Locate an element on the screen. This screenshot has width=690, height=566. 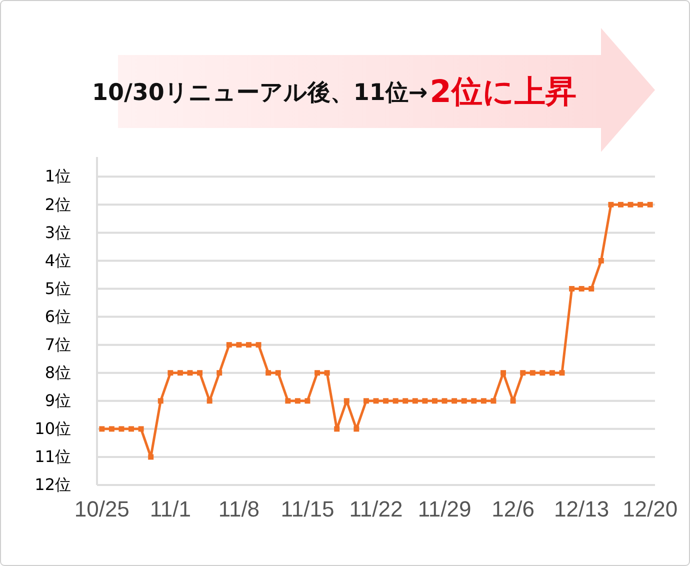
text: 2位に上昇 is located at coordinates (503, 92).